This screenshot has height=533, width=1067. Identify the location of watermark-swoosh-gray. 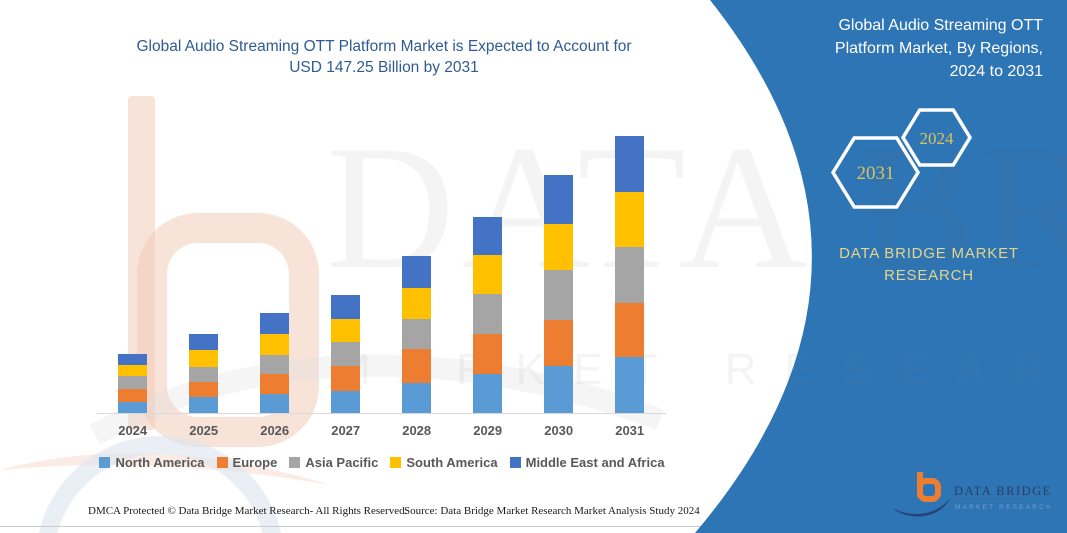
(376, 399).